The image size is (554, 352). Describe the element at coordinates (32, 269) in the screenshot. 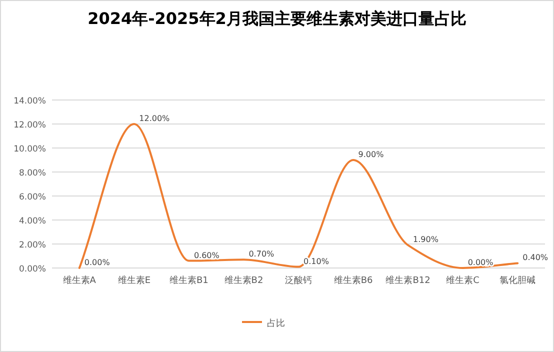

I see `y-tick-label: 0.00%` at that location.